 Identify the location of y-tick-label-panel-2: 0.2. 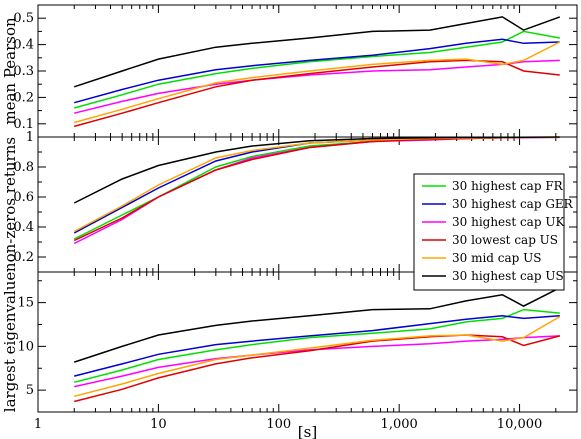
(23, 257).